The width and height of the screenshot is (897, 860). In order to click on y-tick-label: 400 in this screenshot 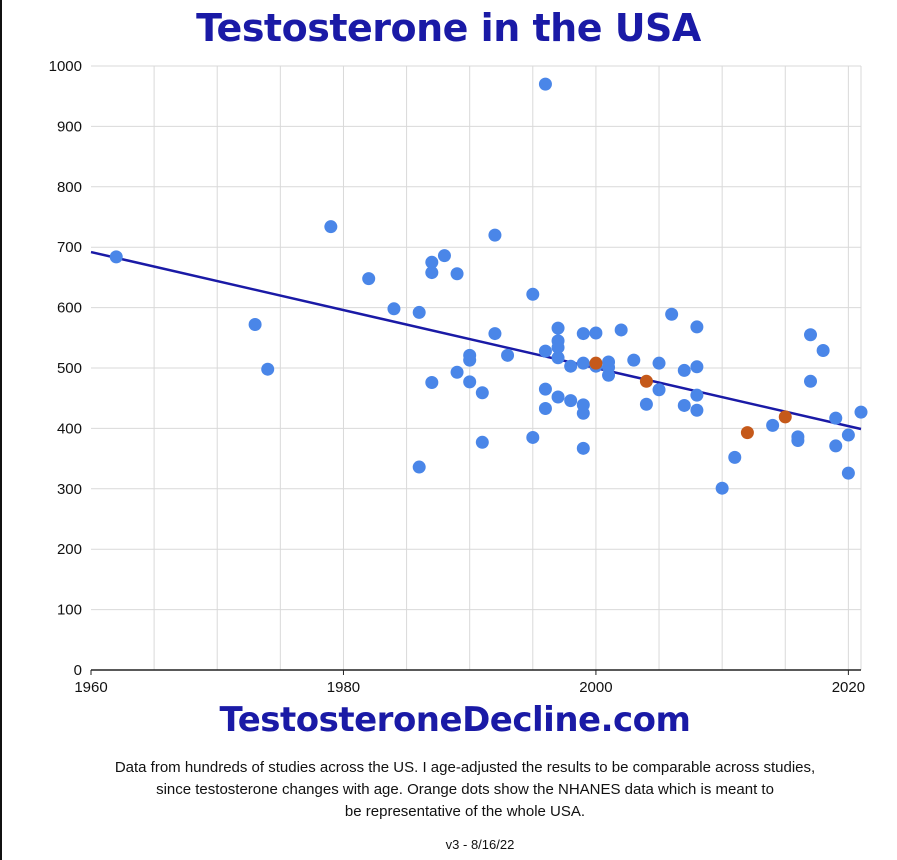, I will do `click(69, 428)`.